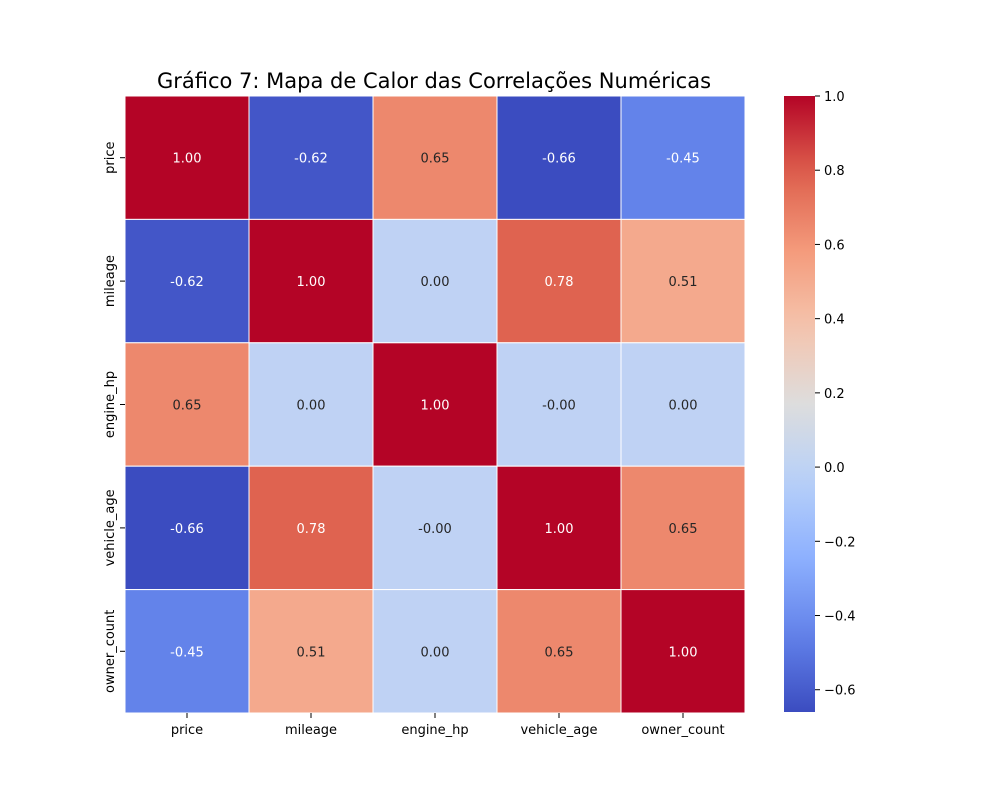 The height and width of the screenshot is (800, 1000). What do you see at coordinates (834, 97) in the screenshot?
I see `colorbar-tick-label: 1.0` at bounding box center [834, 97].